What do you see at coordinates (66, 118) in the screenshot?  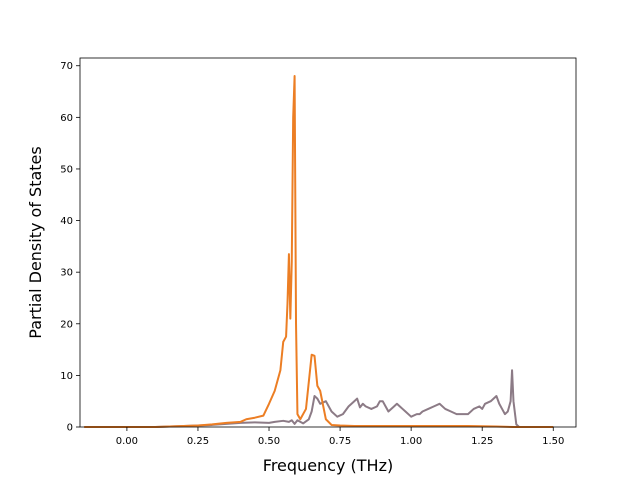 I see `y-tick-label: 60` at bounding box center [66, 118].